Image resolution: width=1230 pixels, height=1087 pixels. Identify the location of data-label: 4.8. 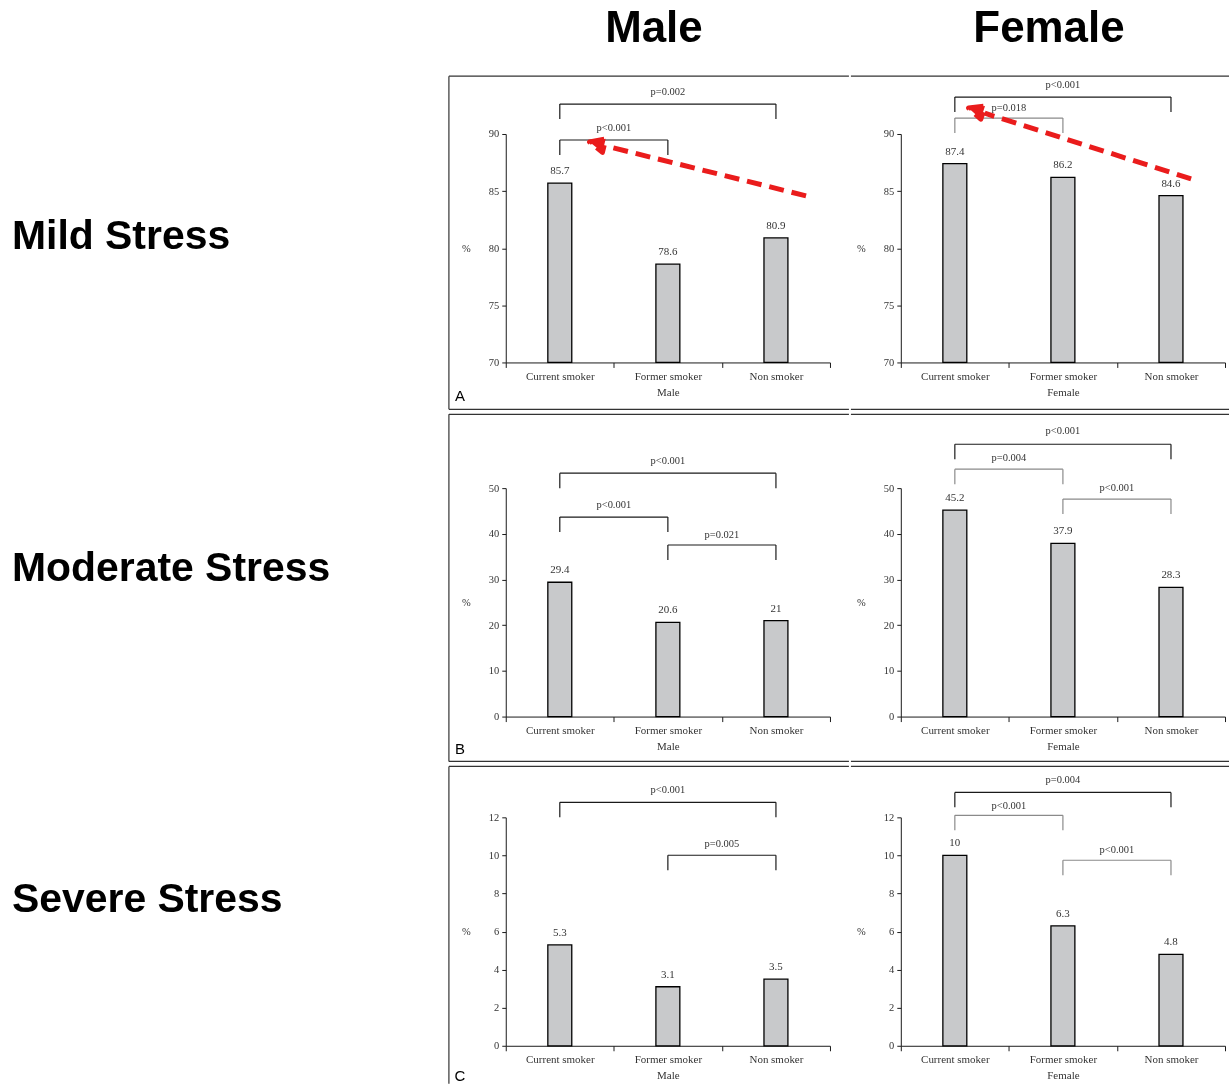
(1171, 941).